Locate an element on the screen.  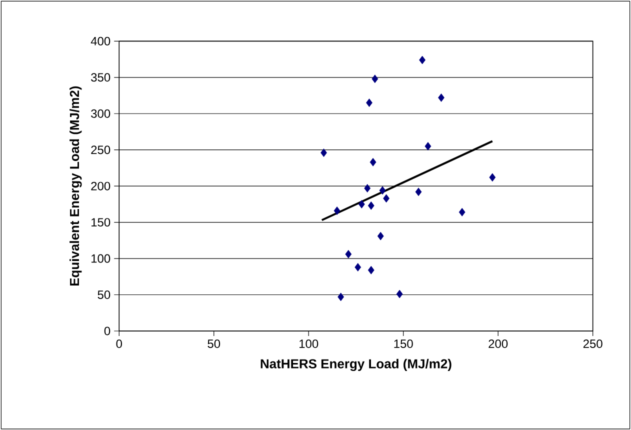
x-tick-label: 0 is located at coordinates (119, 343).